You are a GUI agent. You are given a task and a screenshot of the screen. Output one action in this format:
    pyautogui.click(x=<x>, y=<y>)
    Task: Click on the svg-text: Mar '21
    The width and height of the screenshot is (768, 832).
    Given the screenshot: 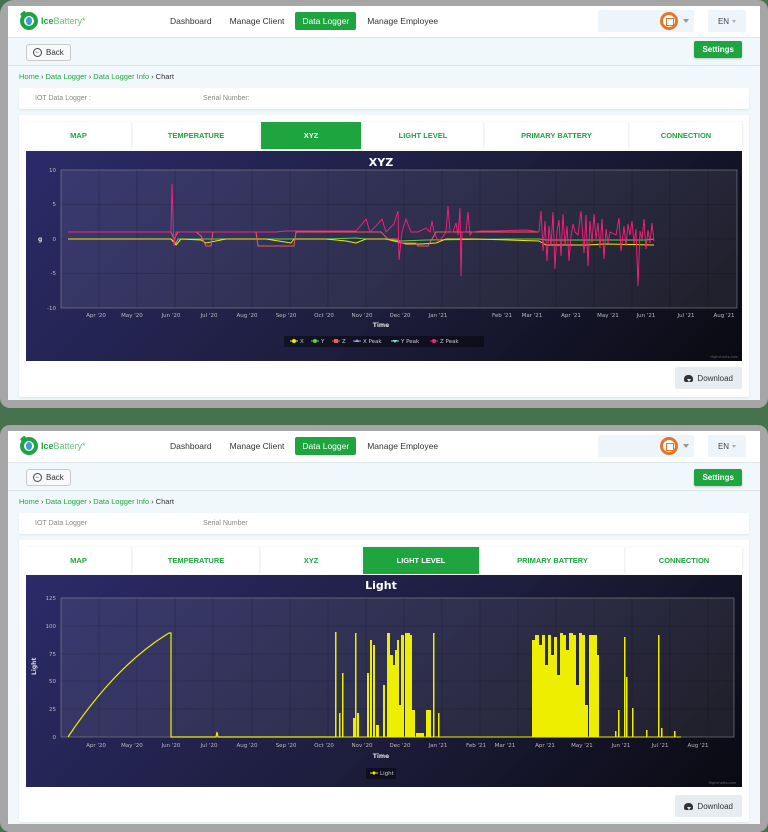 What is the action you would take?
    pyautogui.click(x=505, y=746)
    